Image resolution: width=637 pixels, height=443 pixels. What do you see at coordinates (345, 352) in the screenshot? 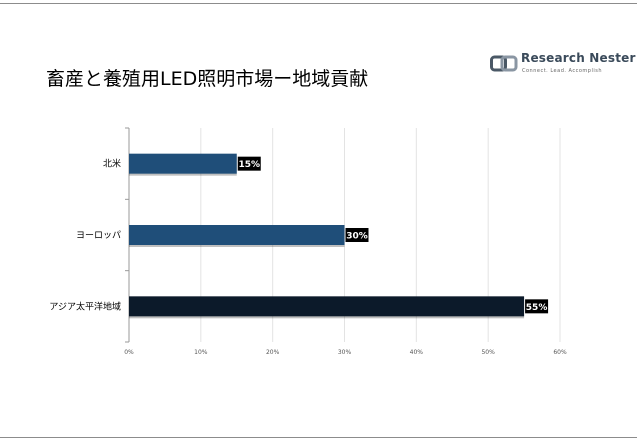
I see `x-tick-label: 30%` at bounding box center [345, 352].